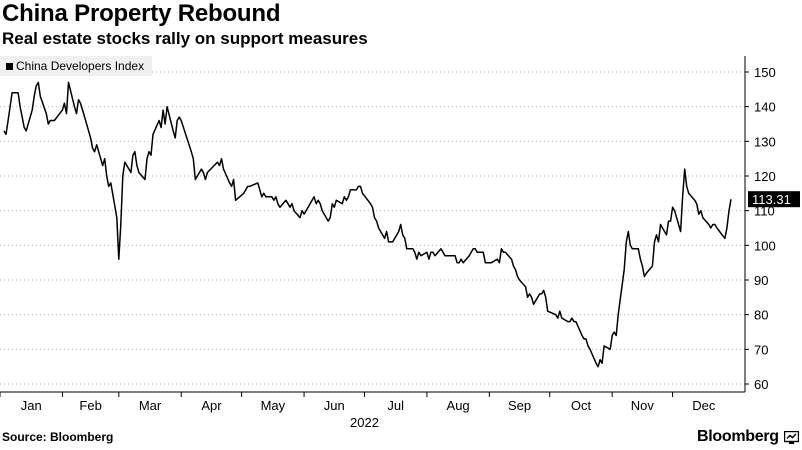 The height and width of the screenshot is (450, 802). Describe the element at coordinates (58, 437) in the screenshot. I see `source-note: Source: Bloomberg` at that location.